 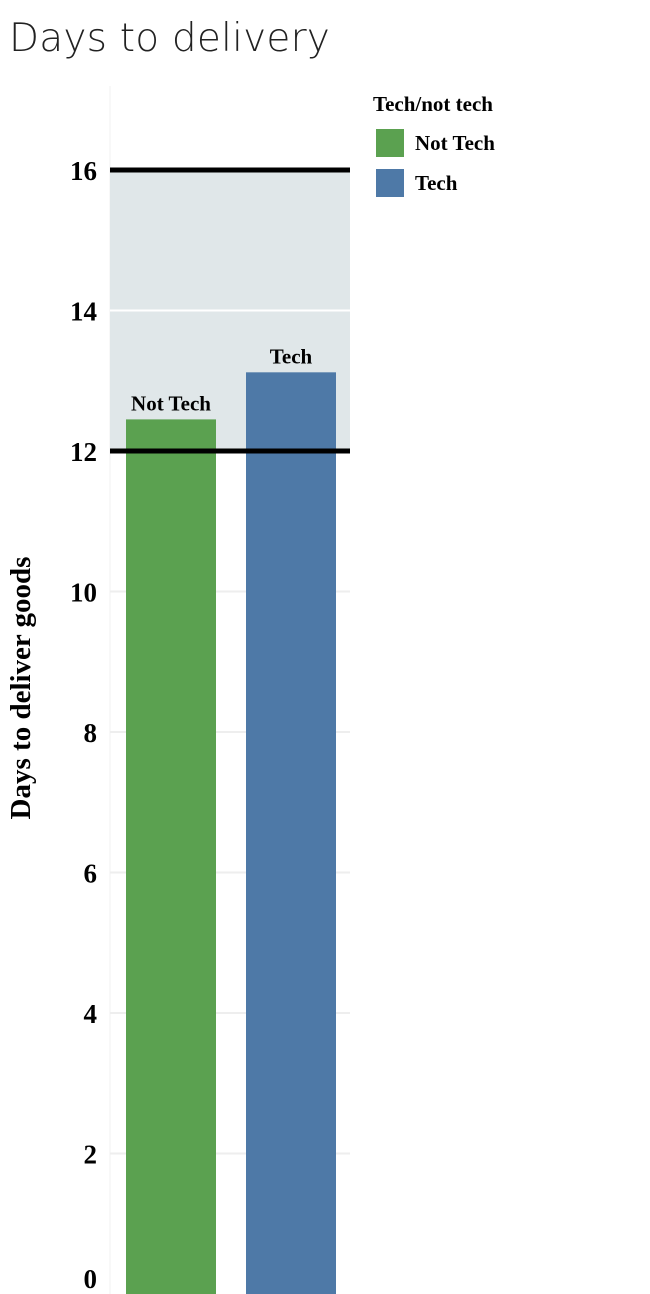 What do you see at coordinates (83, 171) in the screenshot?
I see `y-tick-label-16: 16` at bounding box center [83, 171].